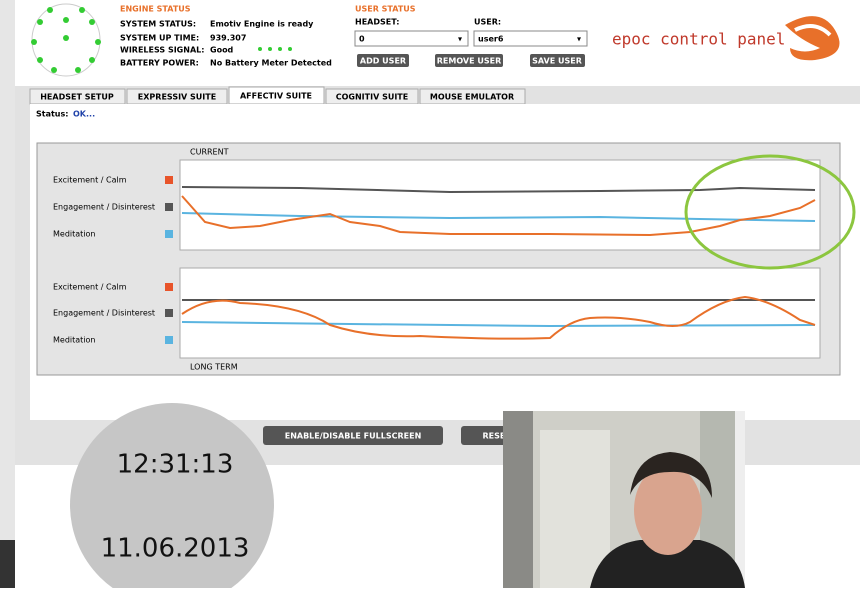  Describe the element at coordinates (372, 97) in the screenshot. I see `tab-label: COGNITIV SUITE` at that location.